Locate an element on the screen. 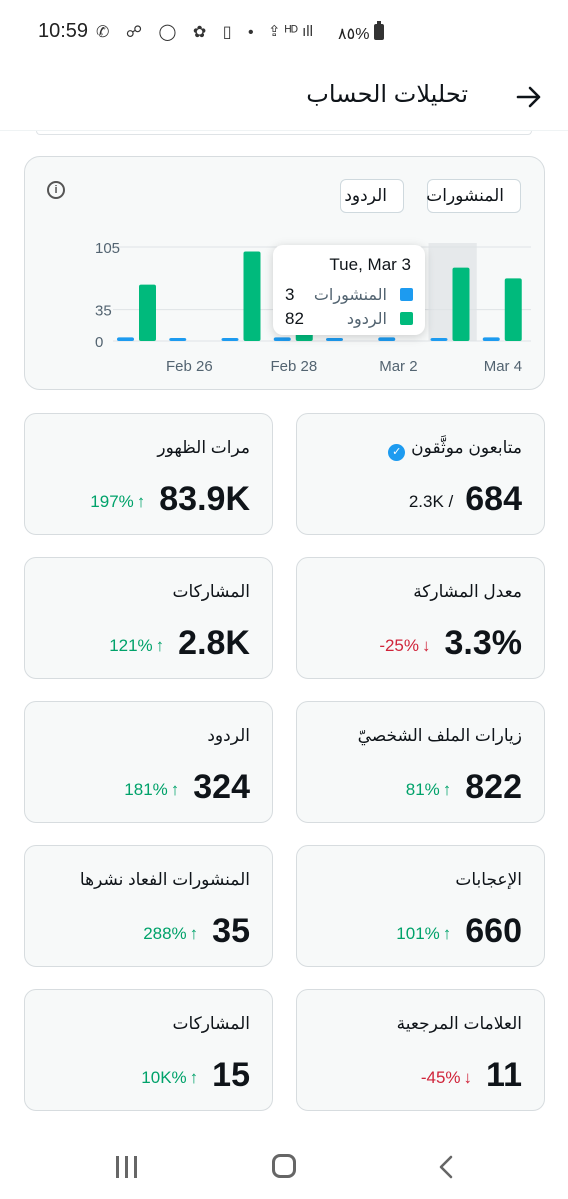  stat-change: -25% ↓ is located at coordinates (404, 646).